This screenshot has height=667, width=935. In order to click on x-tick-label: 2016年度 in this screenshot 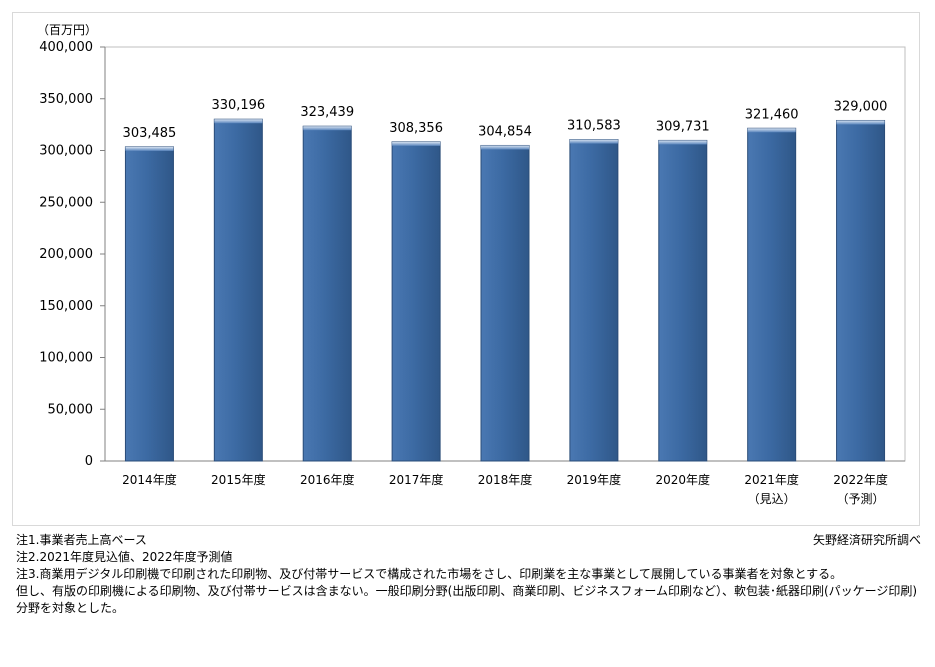, I will do `click(327, 479)`.